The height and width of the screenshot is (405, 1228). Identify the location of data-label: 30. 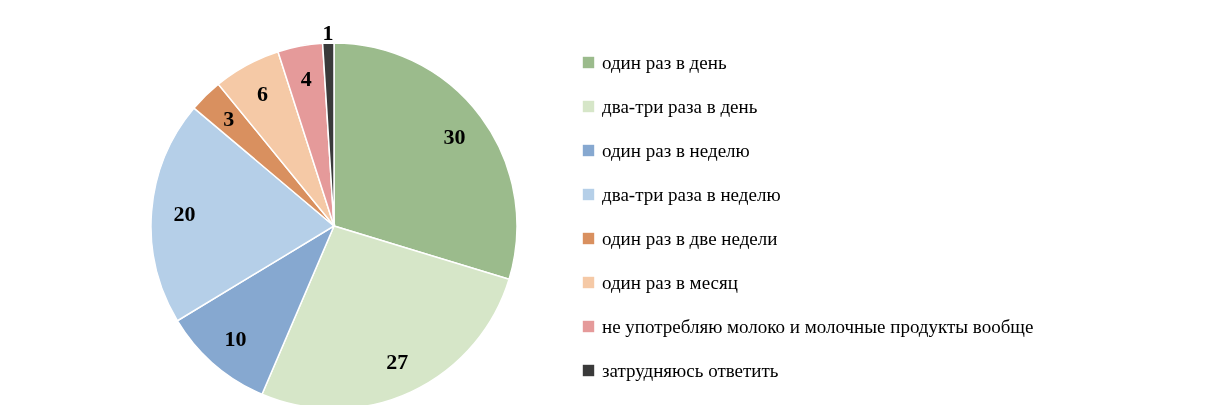
(454, 136).